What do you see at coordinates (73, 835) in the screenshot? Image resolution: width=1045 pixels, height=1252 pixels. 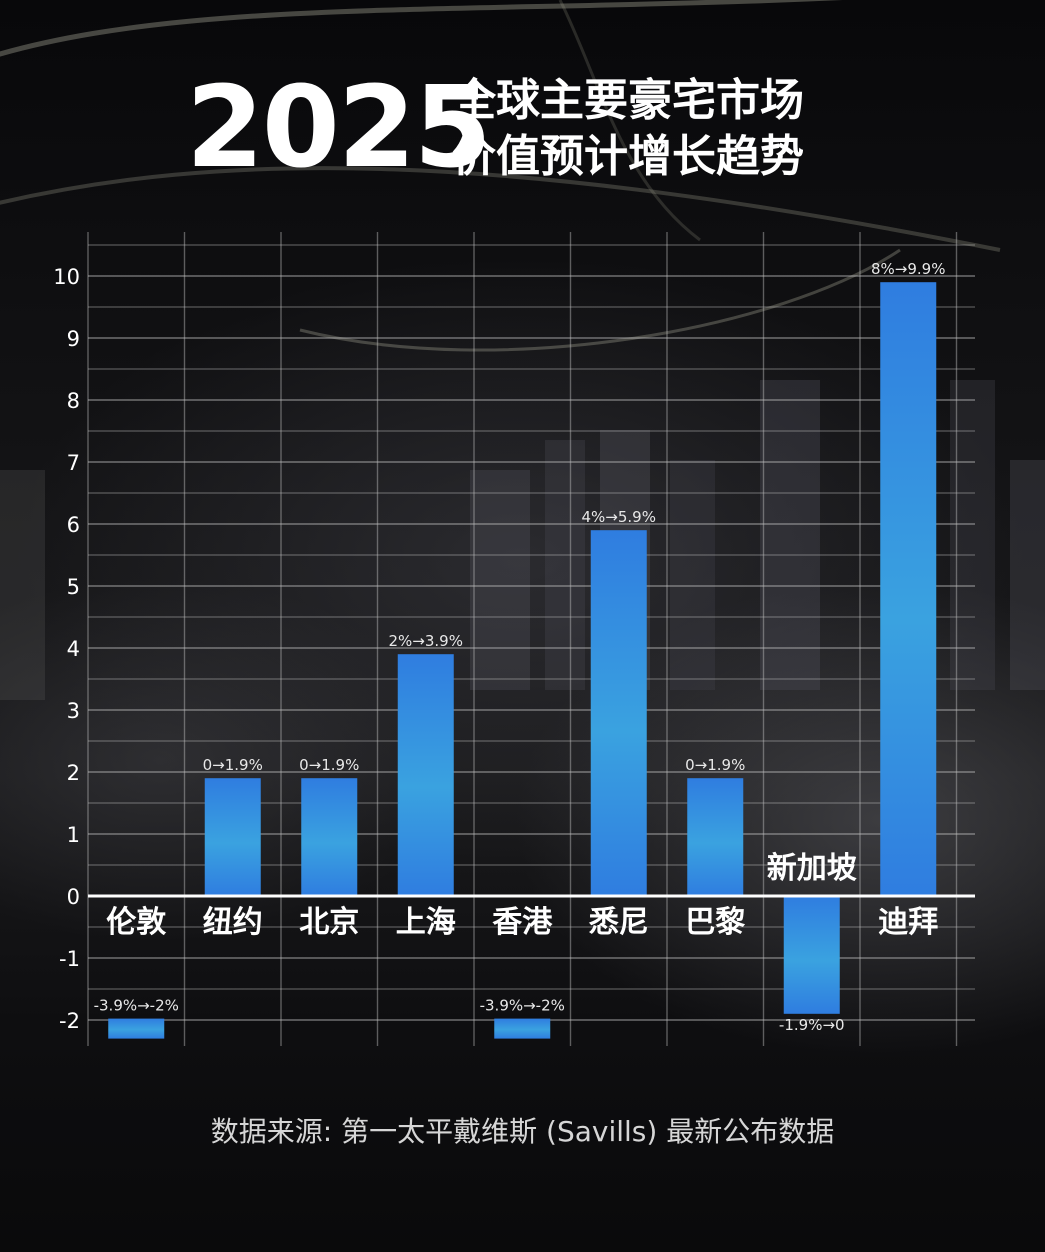 I see `y-tick-label: 1` at bounding box center [73, 835].